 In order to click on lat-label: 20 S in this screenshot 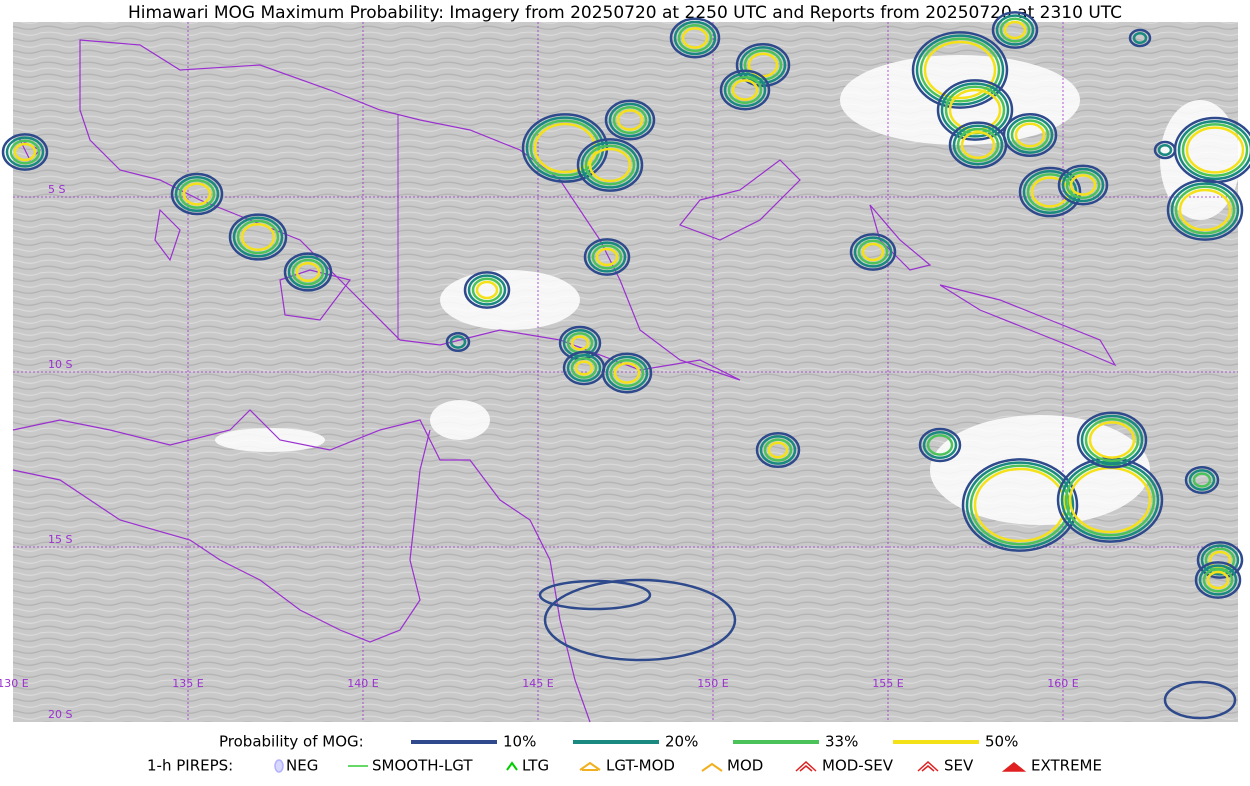, I will do `click(60, 714)`.